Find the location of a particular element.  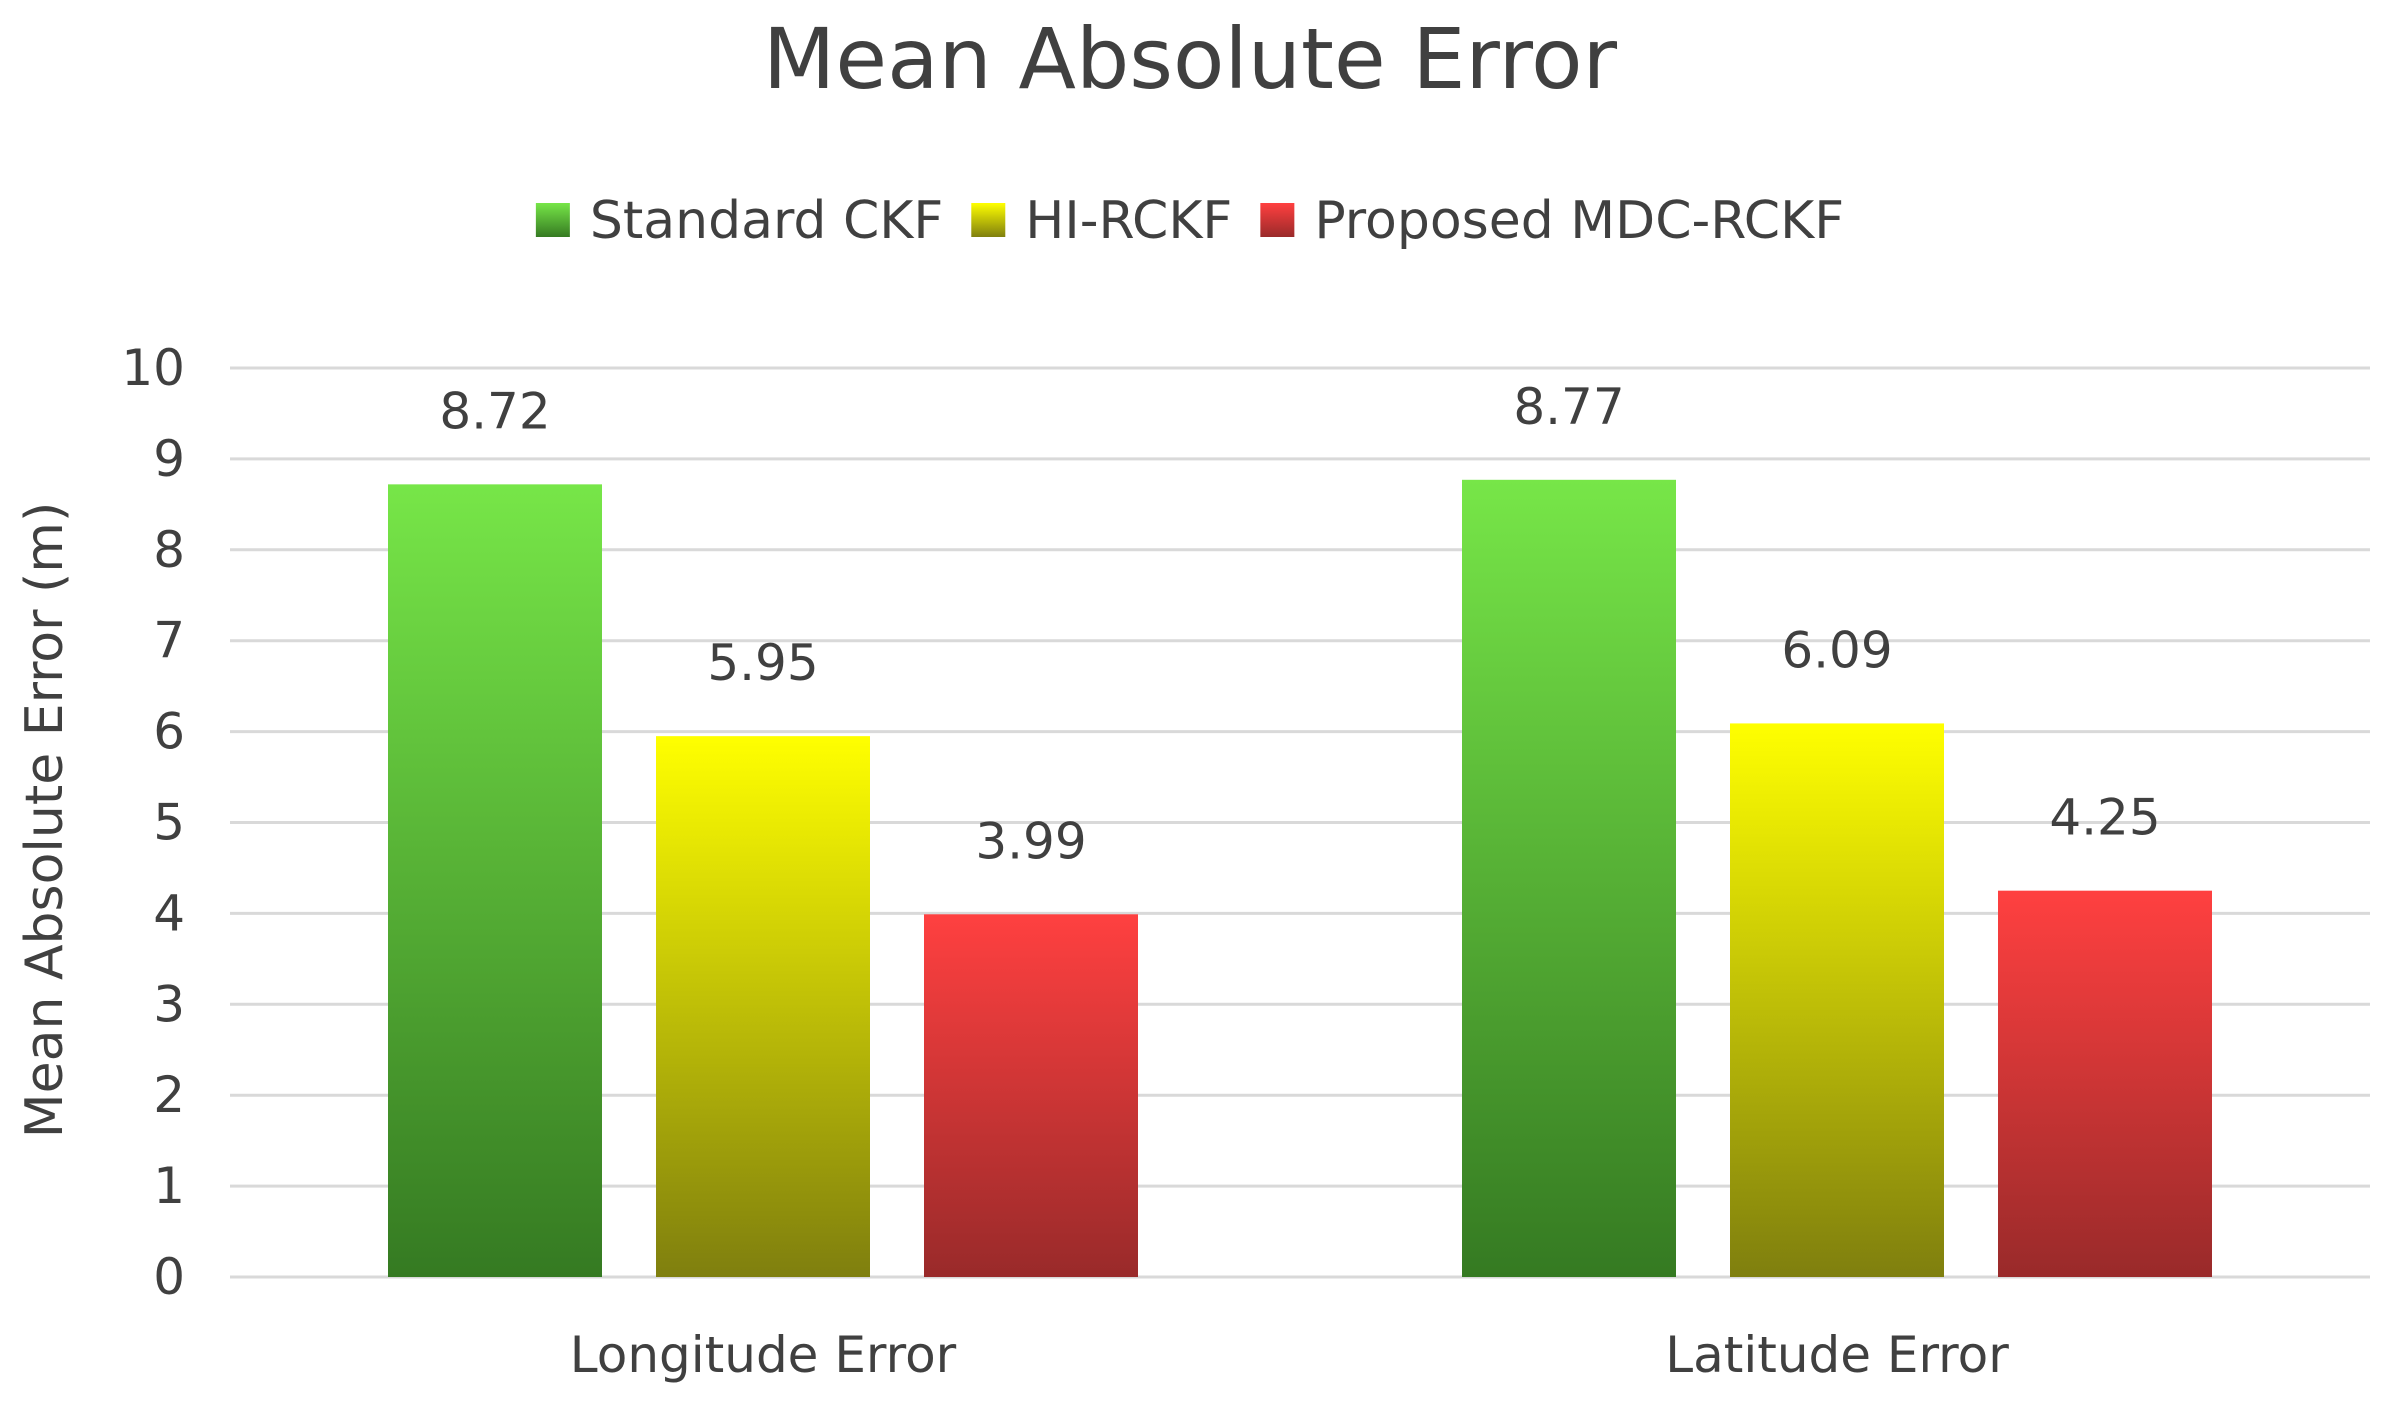

y-tick-label: 3 is located at coordinates (169, 1004).